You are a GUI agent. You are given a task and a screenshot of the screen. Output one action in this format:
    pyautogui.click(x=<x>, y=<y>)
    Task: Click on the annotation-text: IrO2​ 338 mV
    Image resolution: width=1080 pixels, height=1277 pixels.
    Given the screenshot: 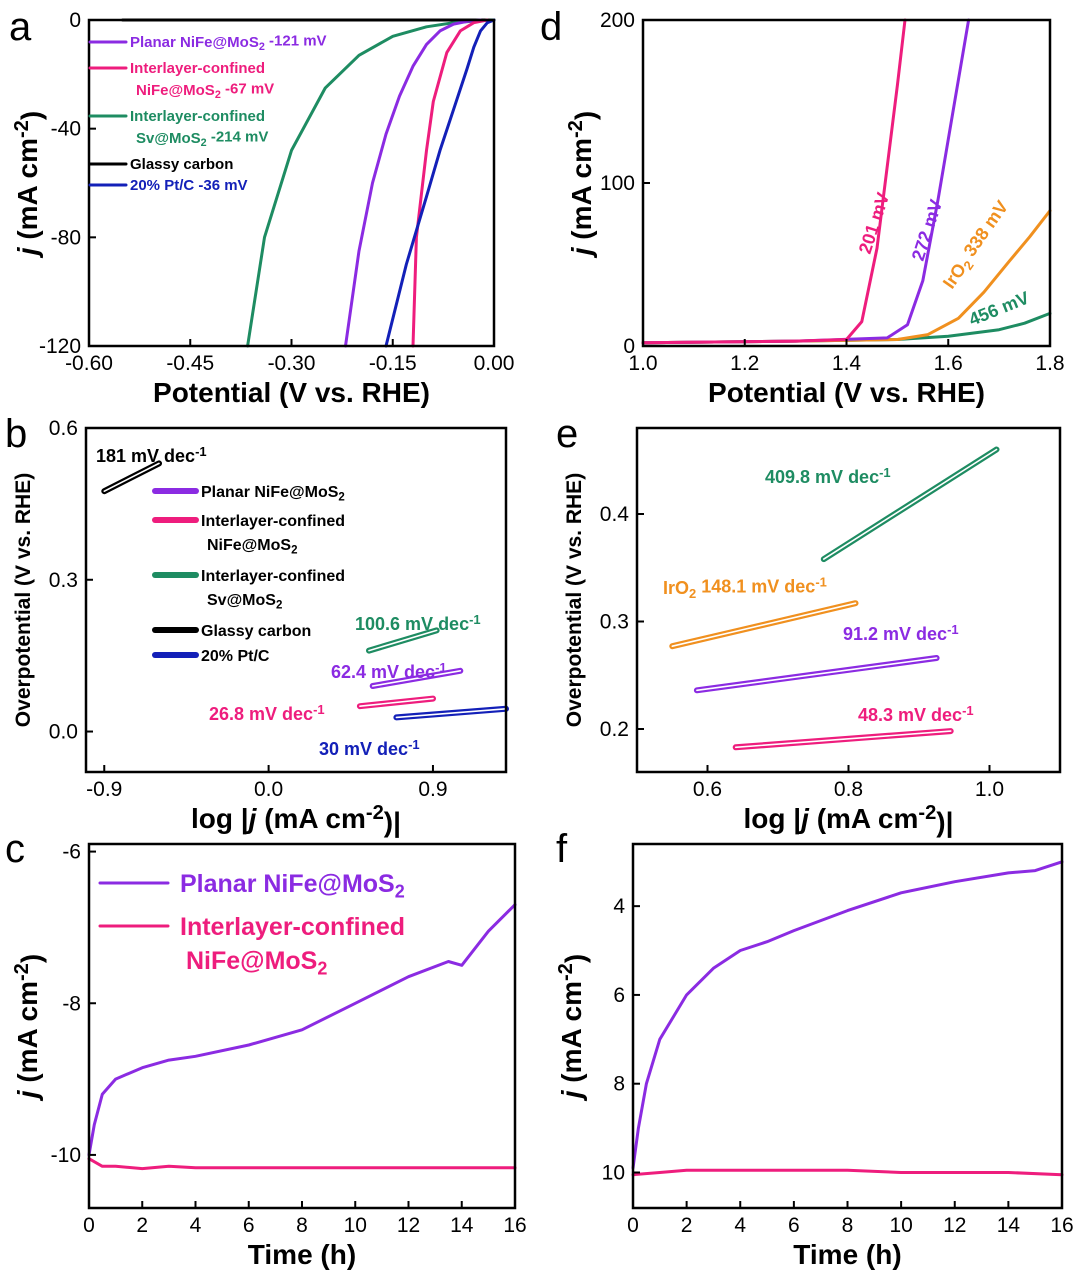 What is the action you would take?
    pyautogui.click(x=977, y=245)
    